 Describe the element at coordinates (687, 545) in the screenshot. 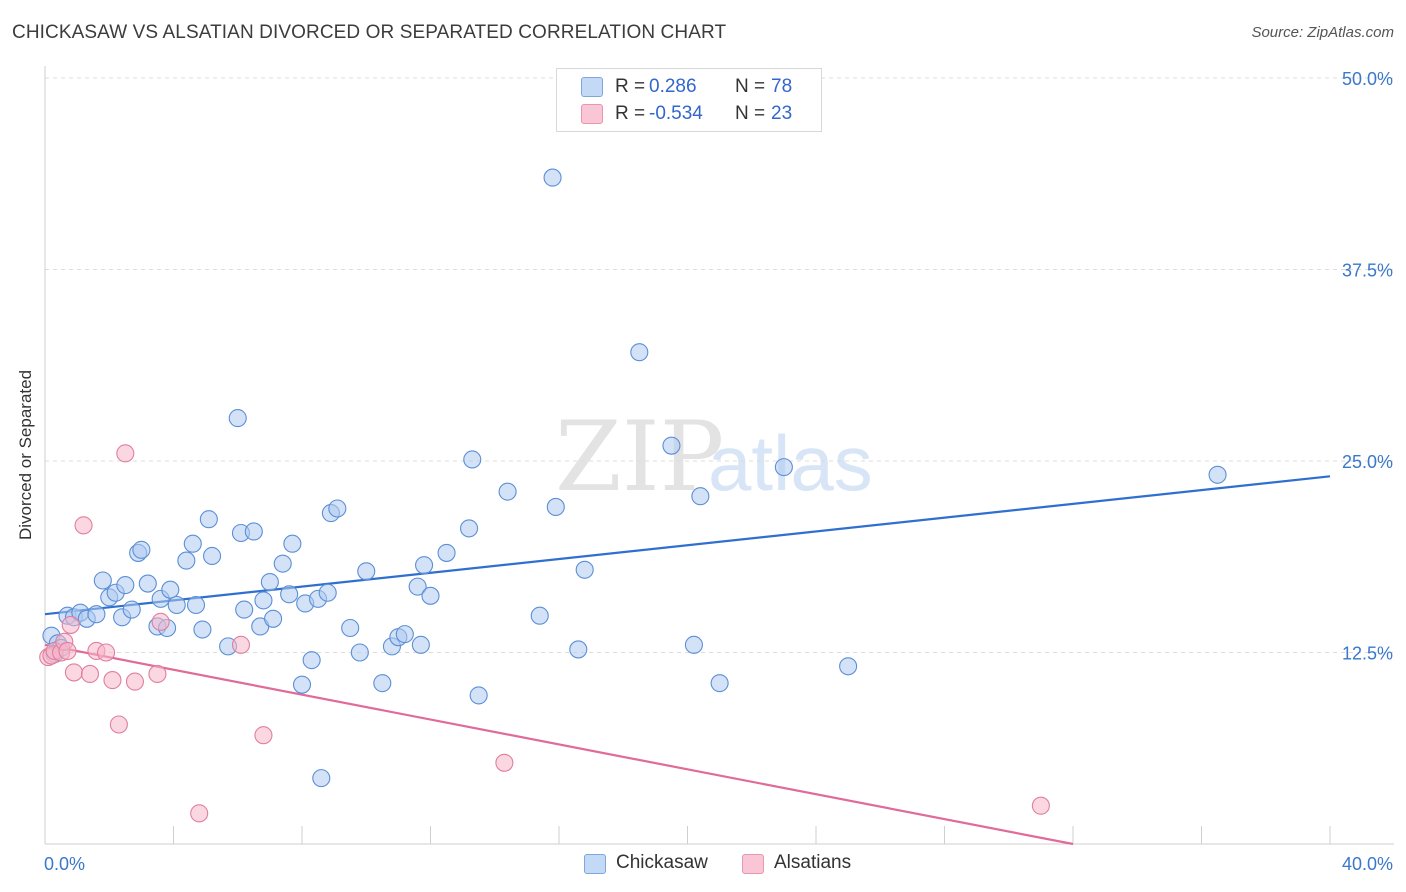

I see `trend-line-chickasaw` at that location.